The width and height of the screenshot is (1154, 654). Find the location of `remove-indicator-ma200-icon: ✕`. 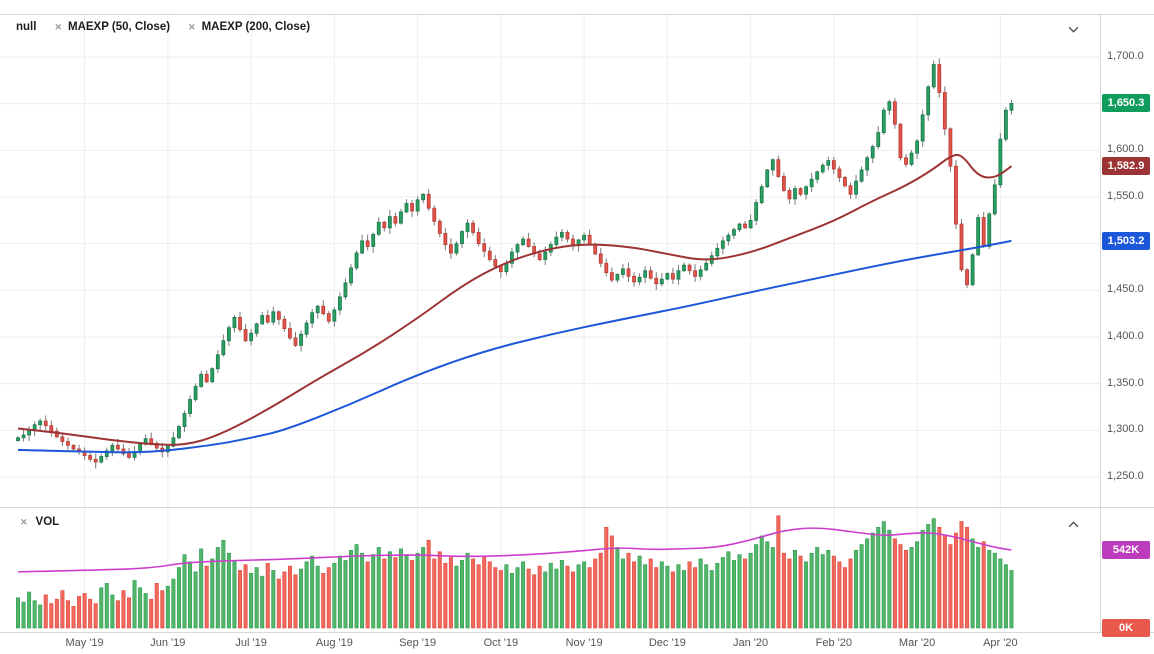

remove-indicator-ma200-icon: ✕ is located at coordinates (192, 26).